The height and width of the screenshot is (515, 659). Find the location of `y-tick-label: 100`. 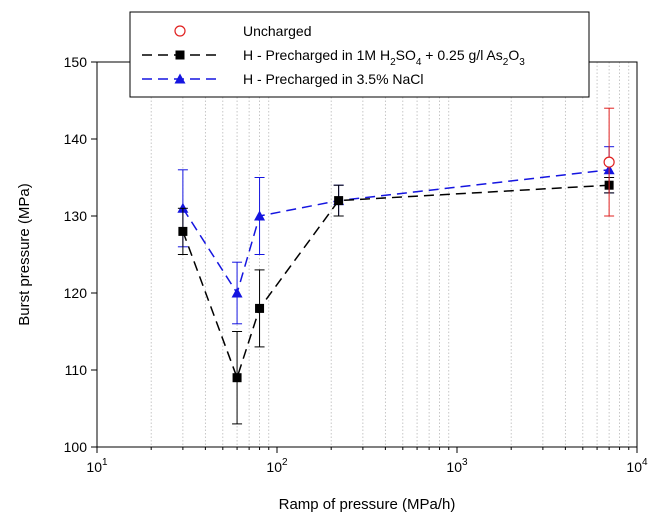

y-tick-label: 100 is located at coordinates (76, 447).